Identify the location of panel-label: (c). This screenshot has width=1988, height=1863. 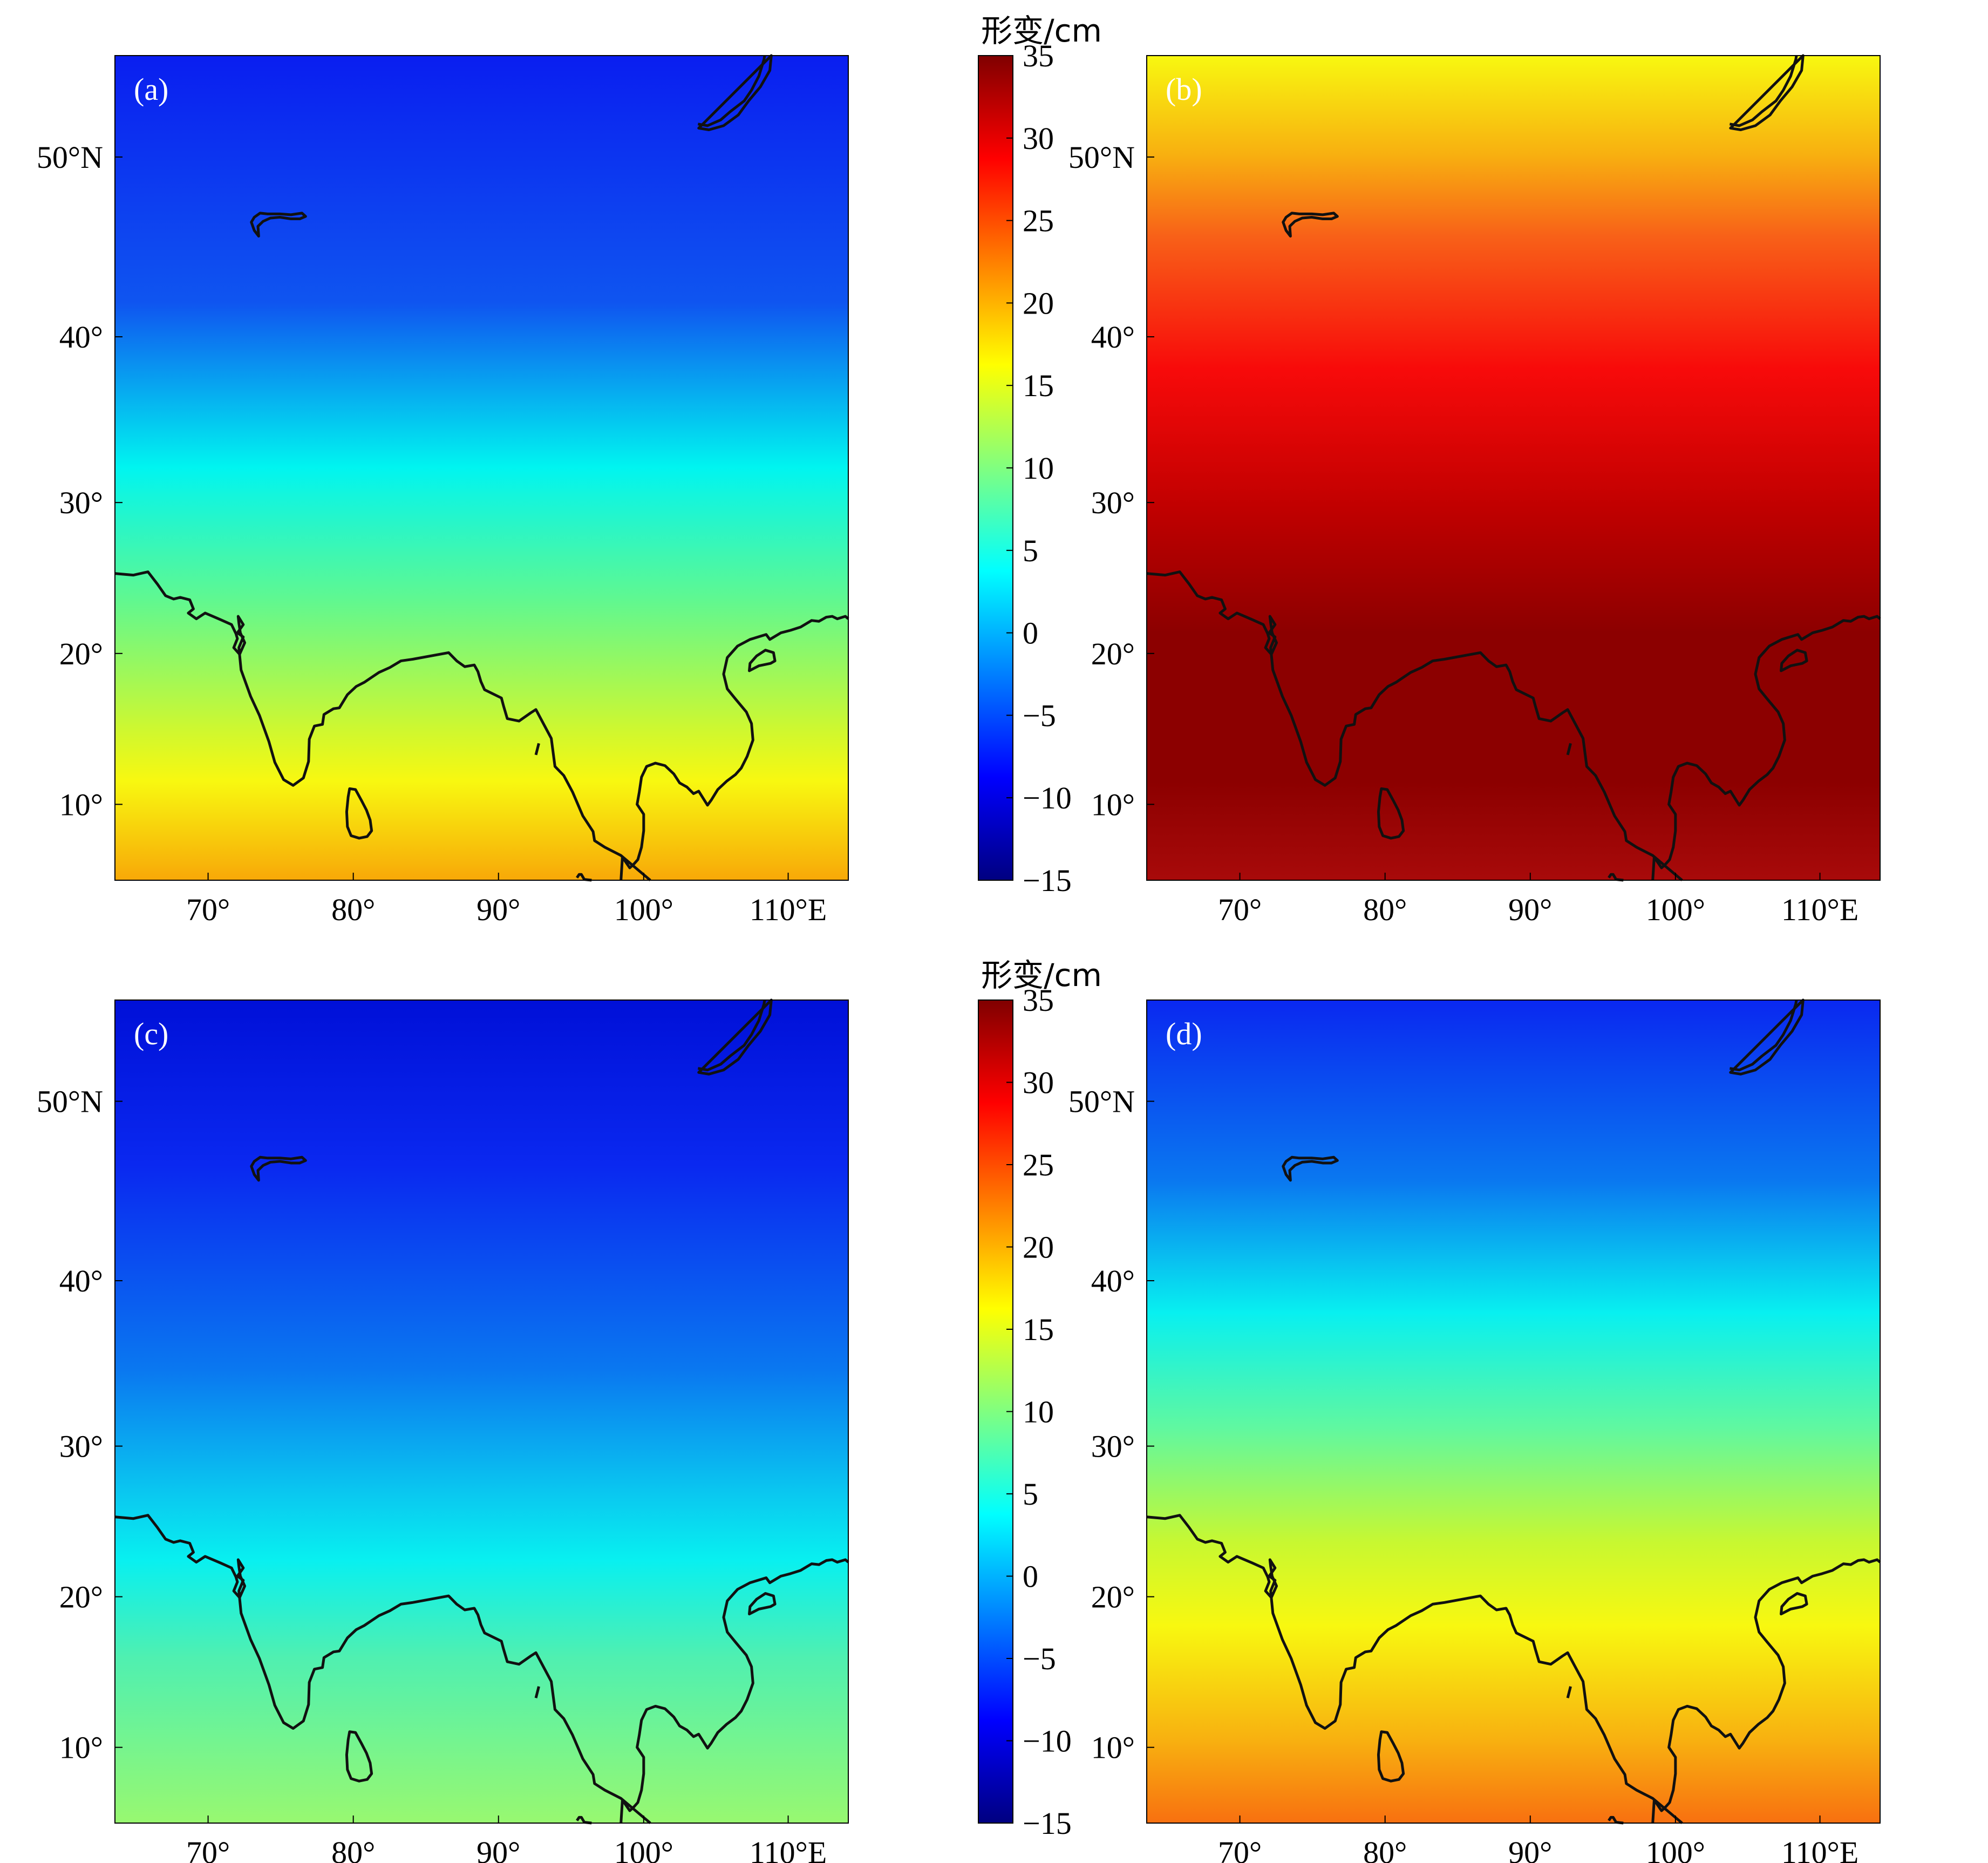
(151, 1033).